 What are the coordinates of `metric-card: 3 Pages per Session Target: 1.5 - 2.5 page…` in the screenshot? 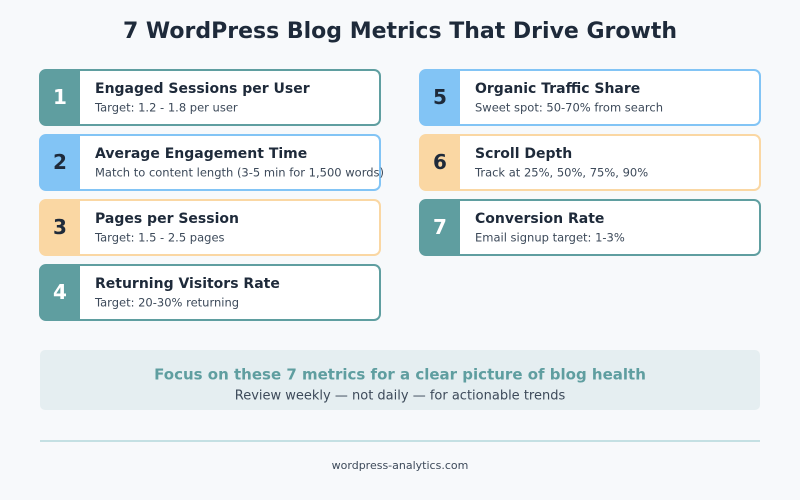 It's located at (210, 227).